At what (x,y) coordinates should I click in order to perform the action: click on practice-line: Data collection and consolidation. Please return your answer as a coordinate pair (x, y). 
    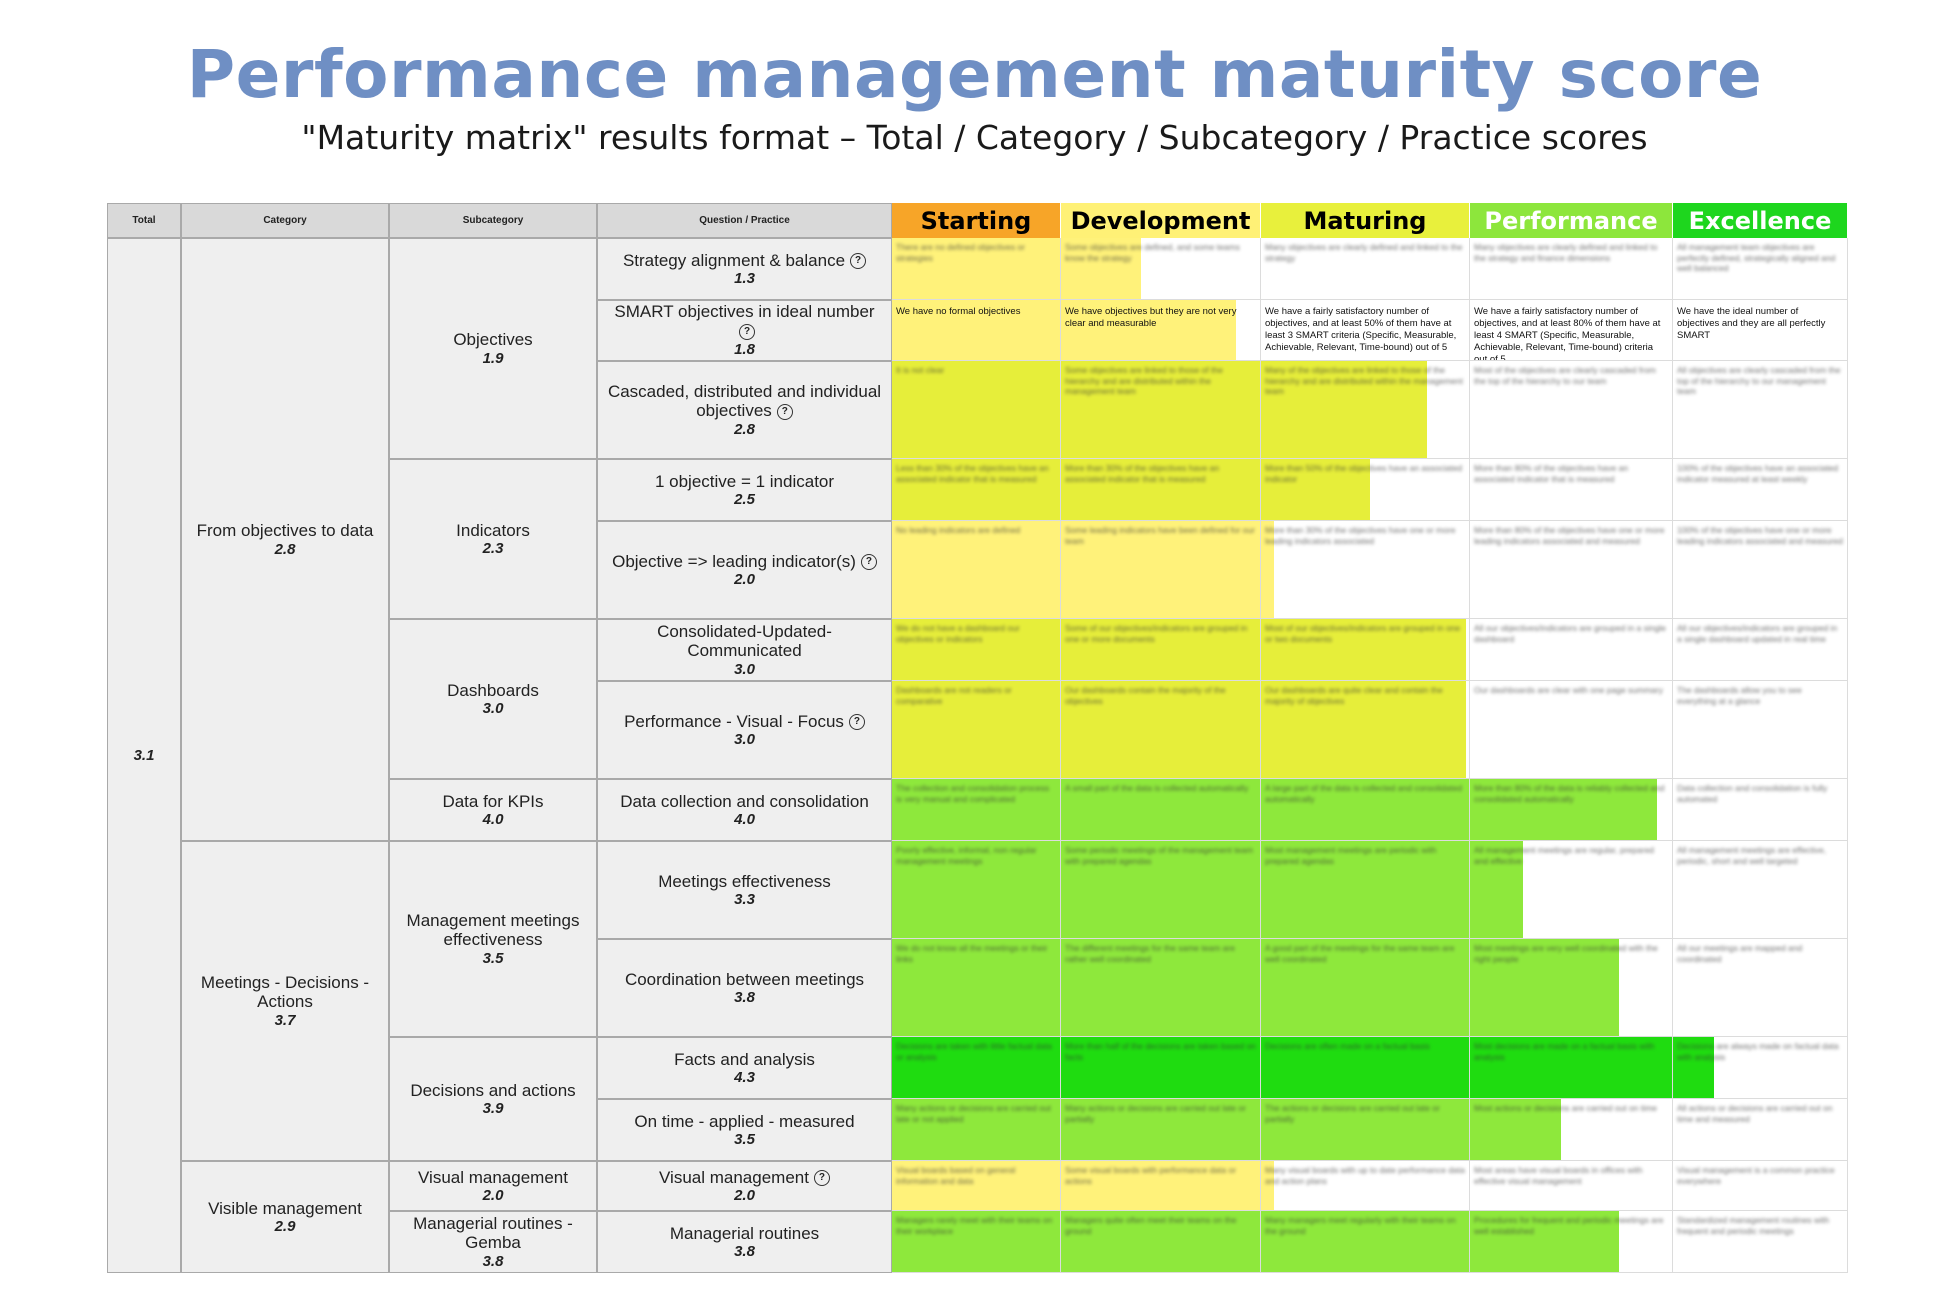
    Looking at the image, I should click on (744, 802).